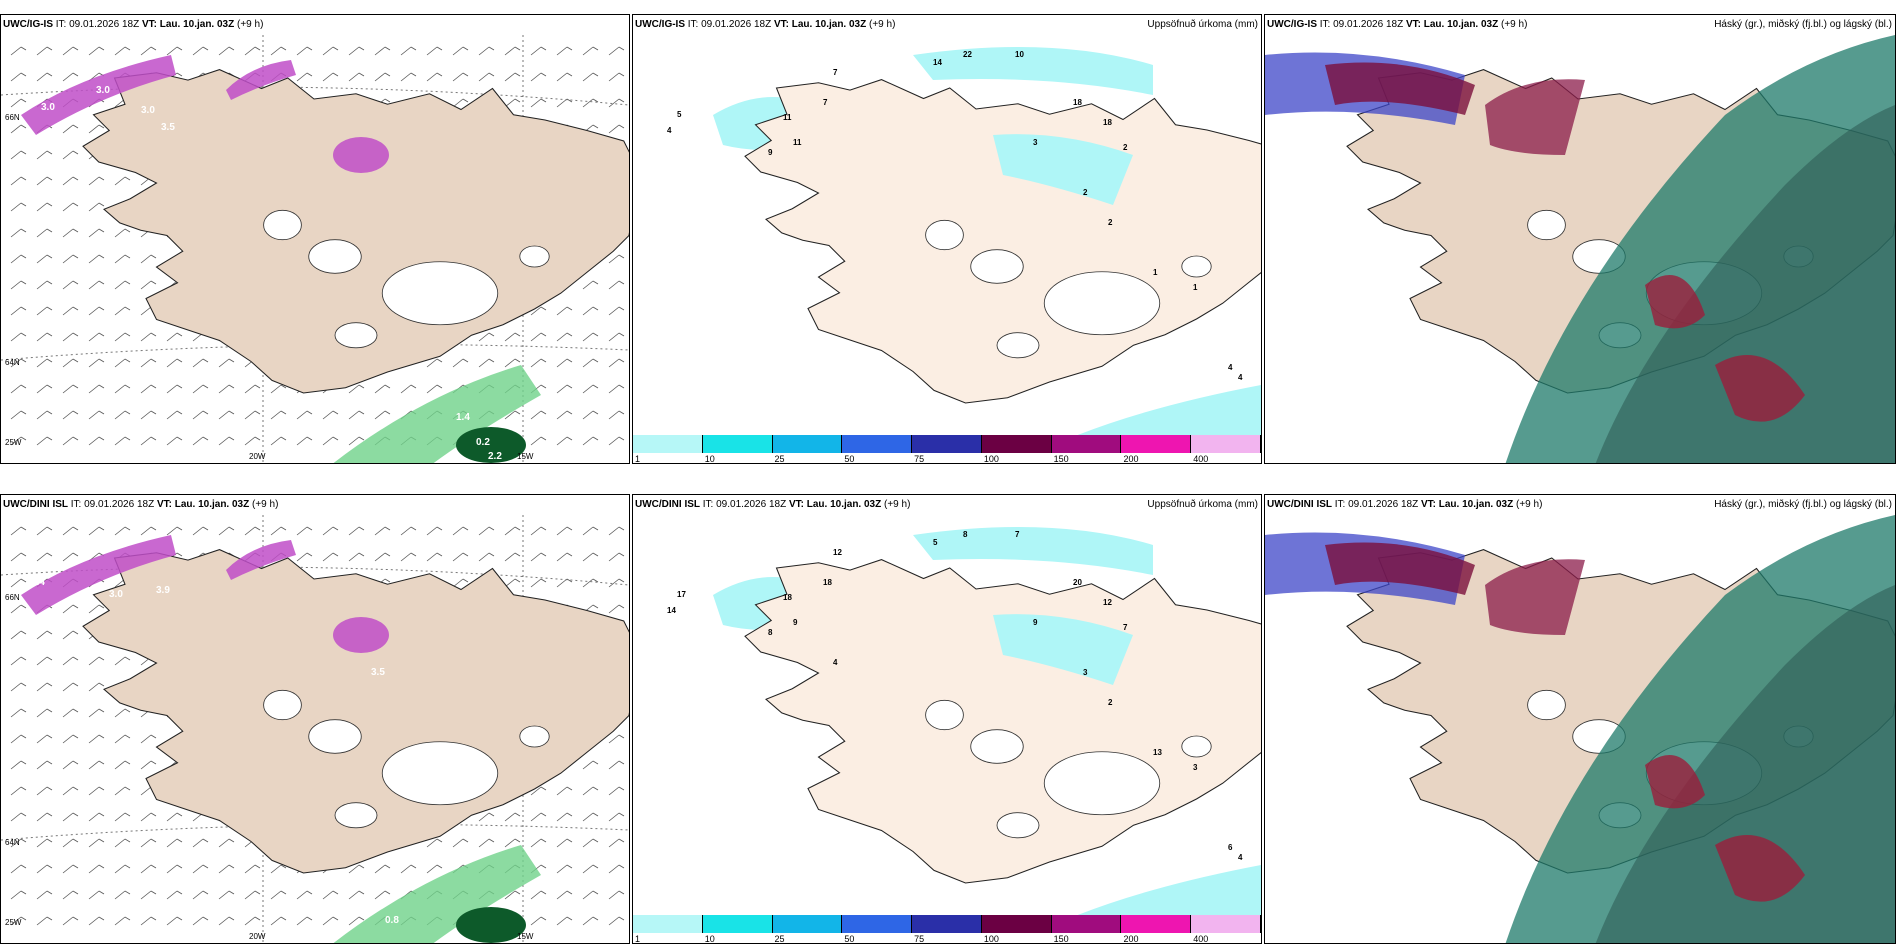 The image size is (1900, 950). What do you see at coordinates (1201, 939) in the screenshot?
I see `colorbar-tick: 400` at bounding box center [1201, 939].